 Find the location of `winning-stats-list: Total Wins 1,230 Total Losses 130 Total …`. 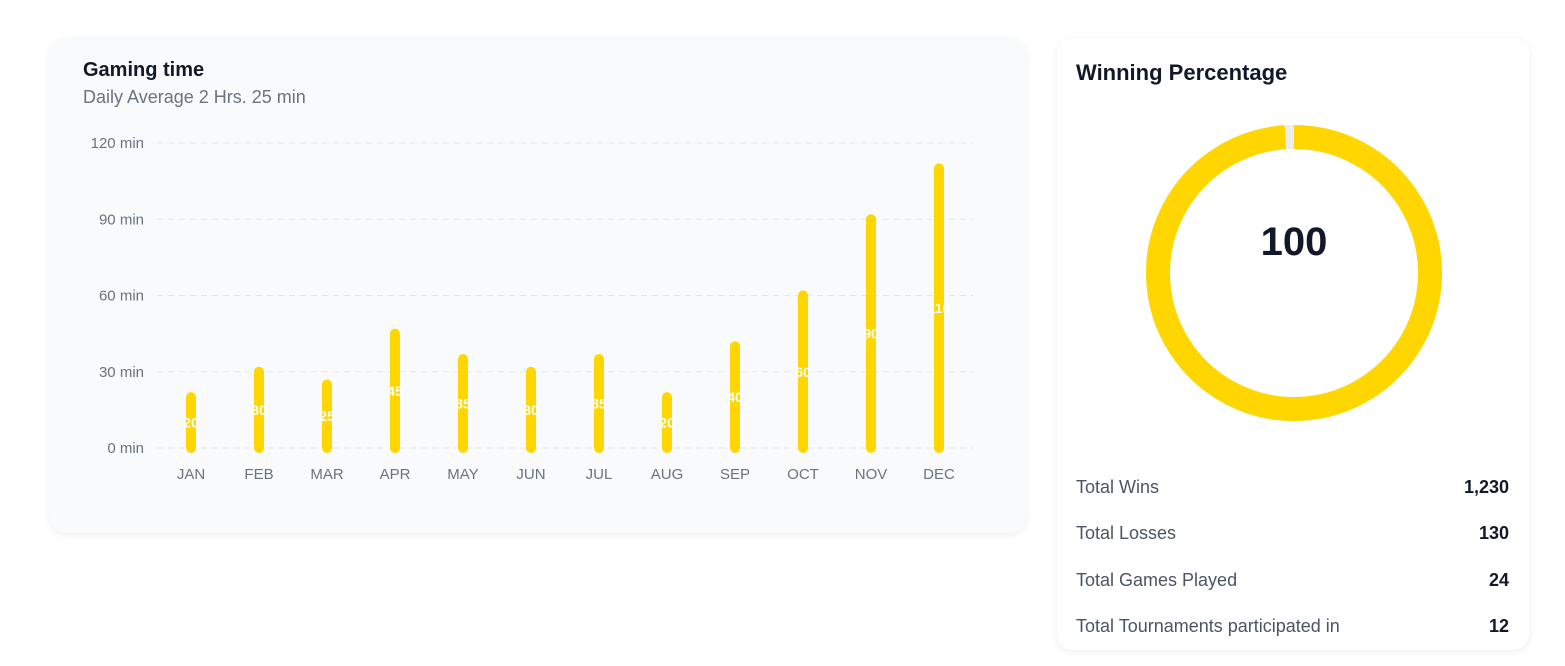

winning-stats-list: Total Wins 1,230 Total Losses 130 Total … is located at coordinates (1292, 557).